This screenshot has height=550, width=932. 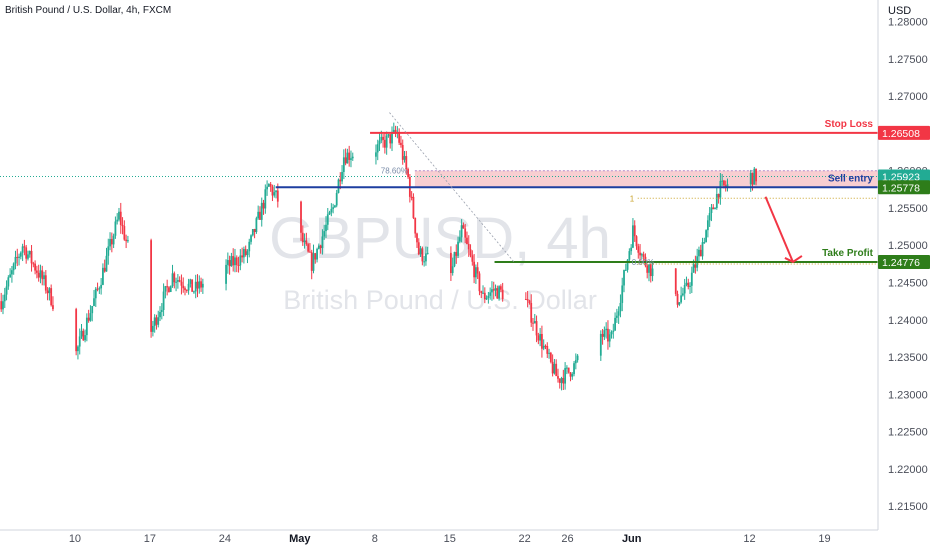 What do you see at coordinates (643, 262) in the screenshot?
I see `fib-label-bottom: 0.00%` at bounding box center [643, 262].